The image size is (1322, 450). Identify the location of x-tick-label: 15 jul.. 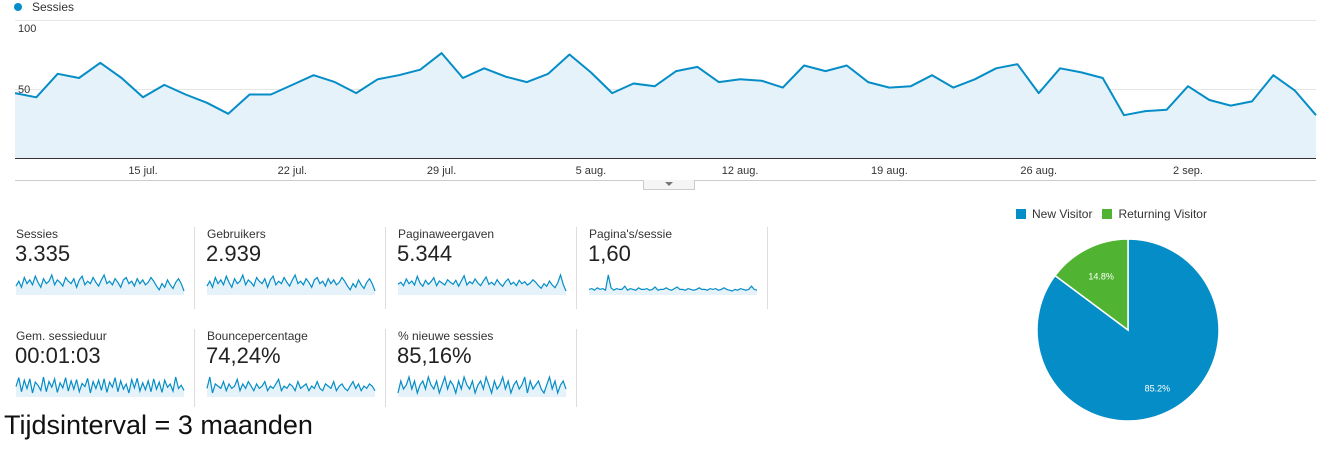
(142, 171).